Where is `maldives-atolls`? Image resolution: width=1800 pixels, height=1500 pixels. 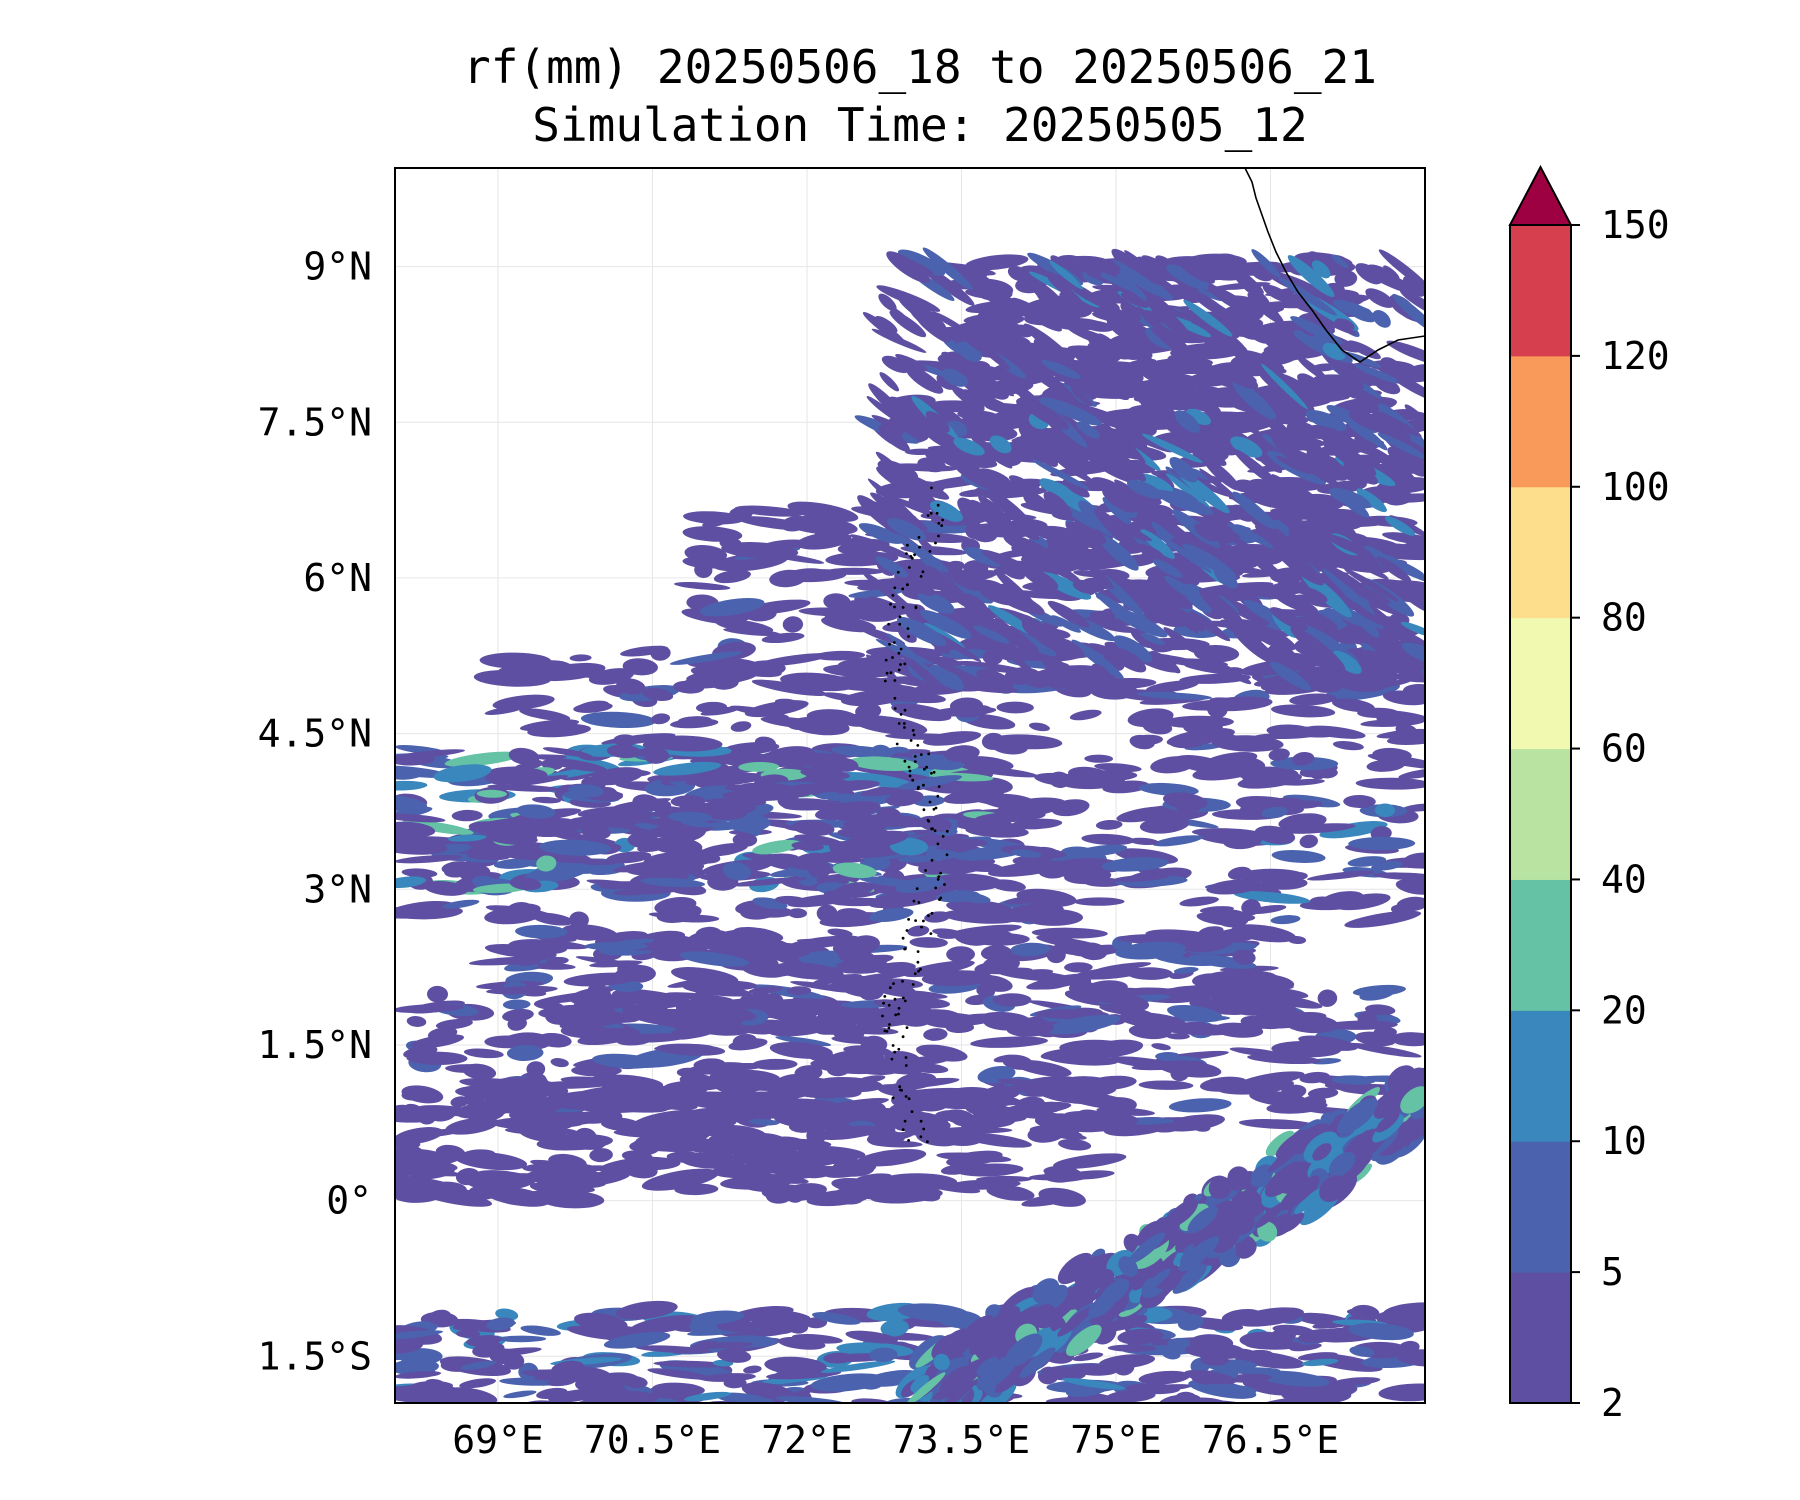 maldives-atolls is located at coordinates (915, 814).